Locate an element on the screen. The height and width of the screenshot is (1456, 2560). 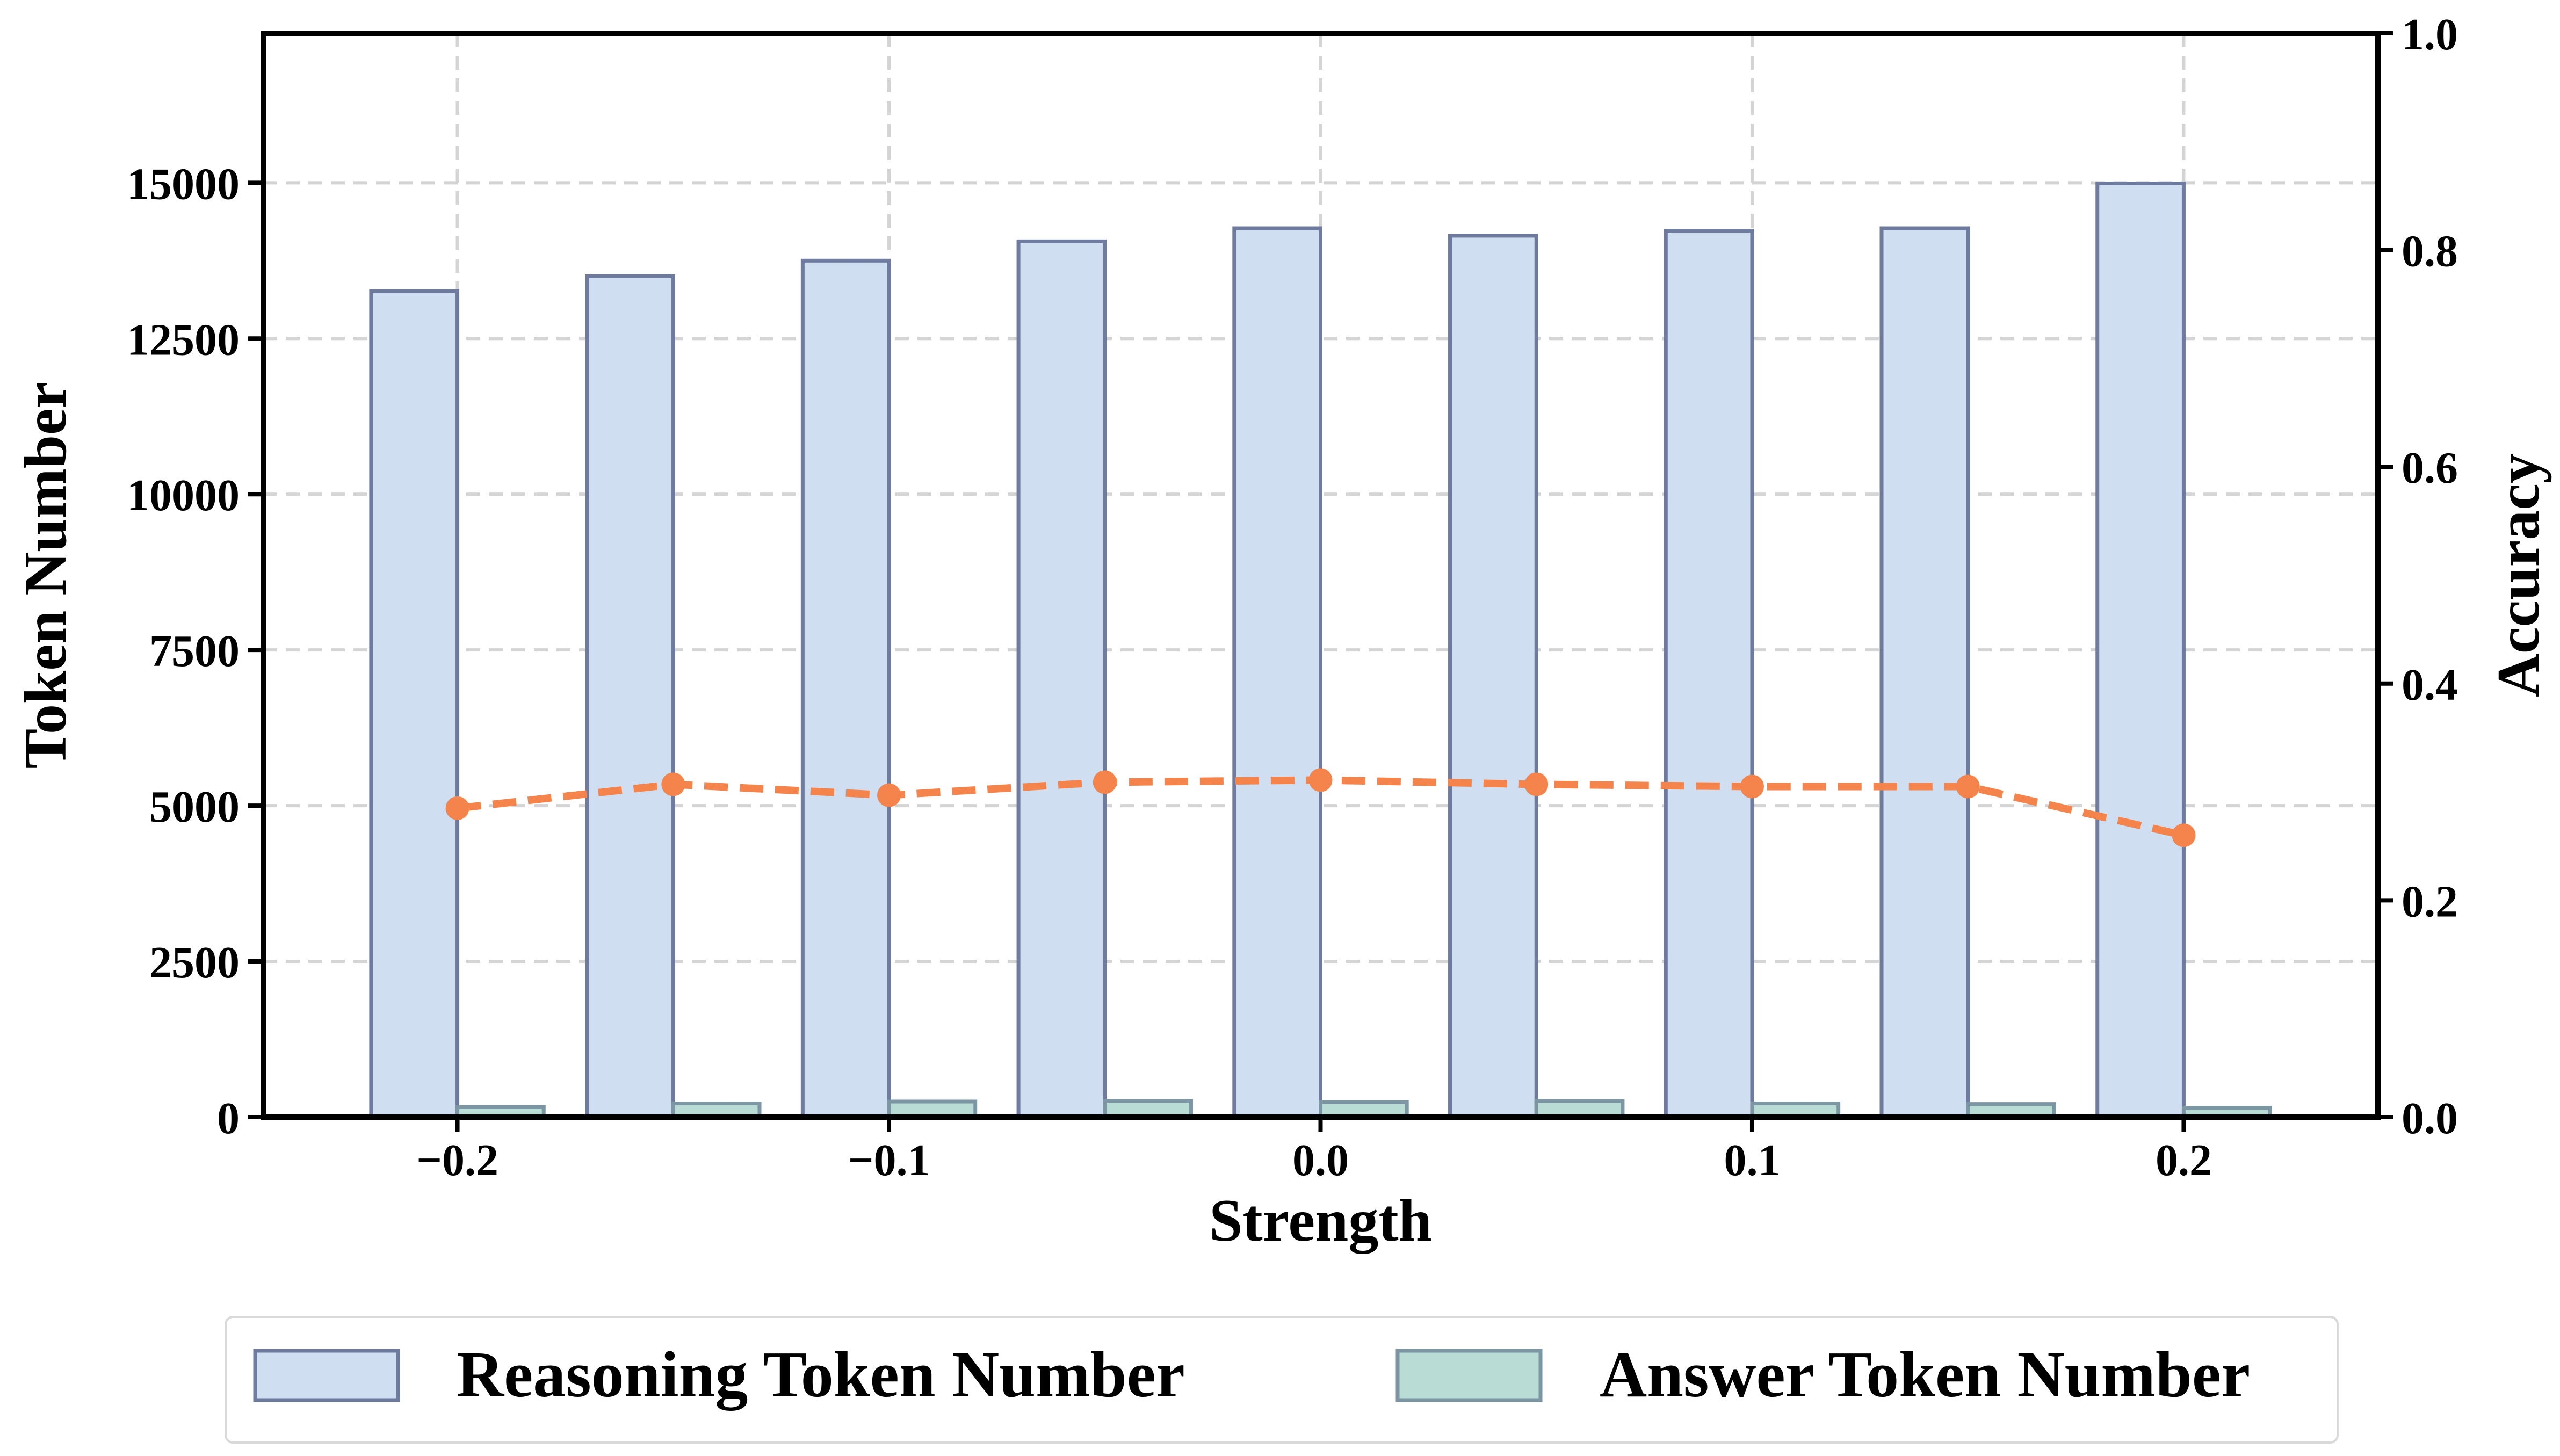
left-y-tick-label: 7500 is located at coordinates (195, 651).